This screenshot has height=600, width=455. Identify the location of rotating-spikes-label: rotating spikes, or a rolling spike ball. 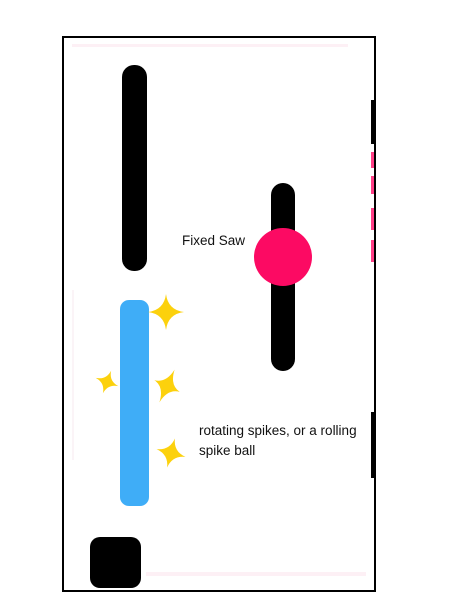
(278, 440).